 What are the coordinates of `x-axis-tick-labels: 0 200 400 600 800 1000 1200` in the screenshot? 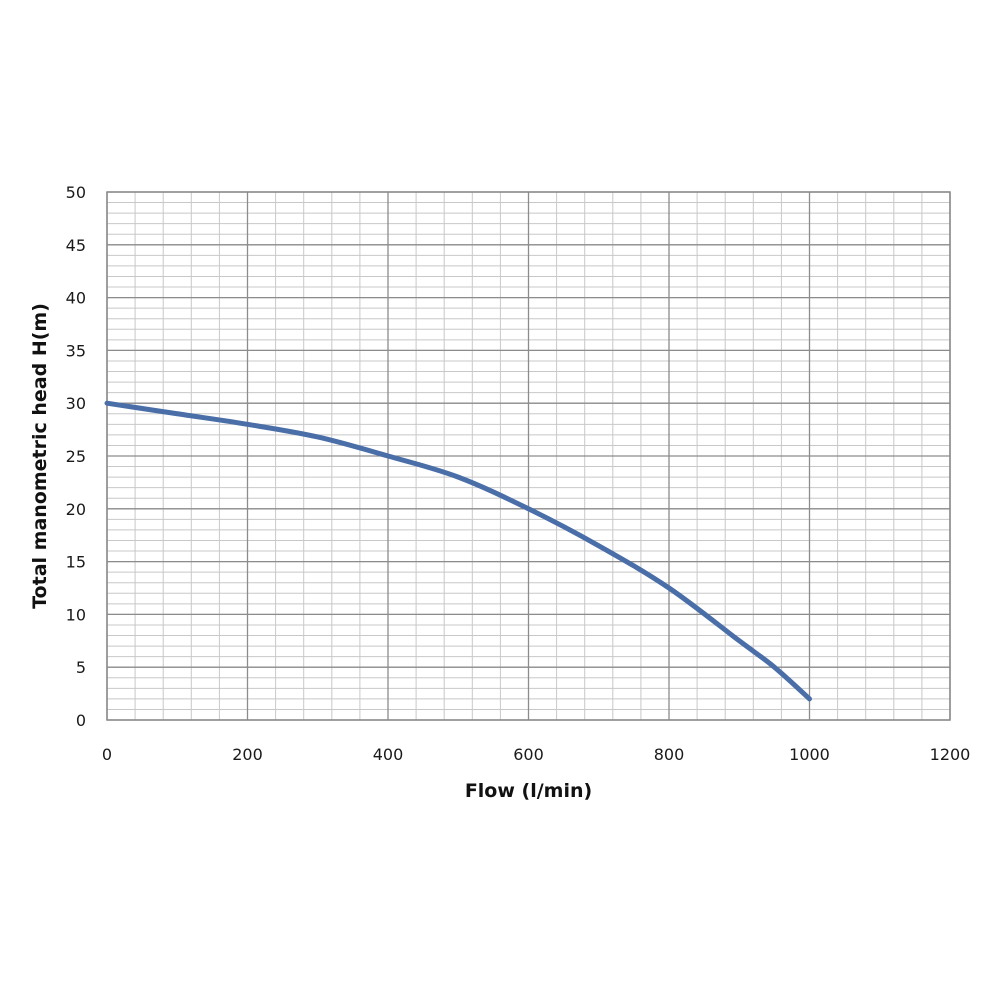 It's located at (536, 754).